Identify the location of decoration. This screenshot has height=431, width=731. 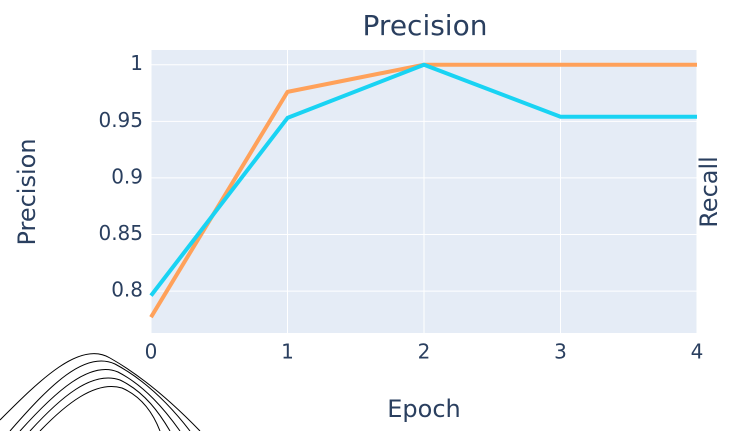
(100, 392).